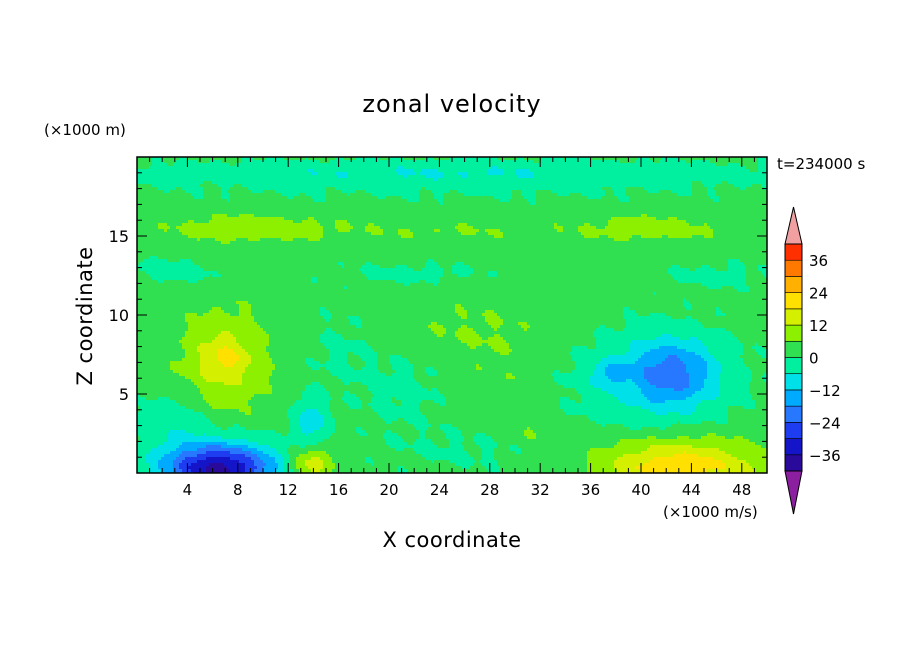  Describe the element at coordinates (691, 490) in the screenshot. I see `x-tick-label: 44` at that location.